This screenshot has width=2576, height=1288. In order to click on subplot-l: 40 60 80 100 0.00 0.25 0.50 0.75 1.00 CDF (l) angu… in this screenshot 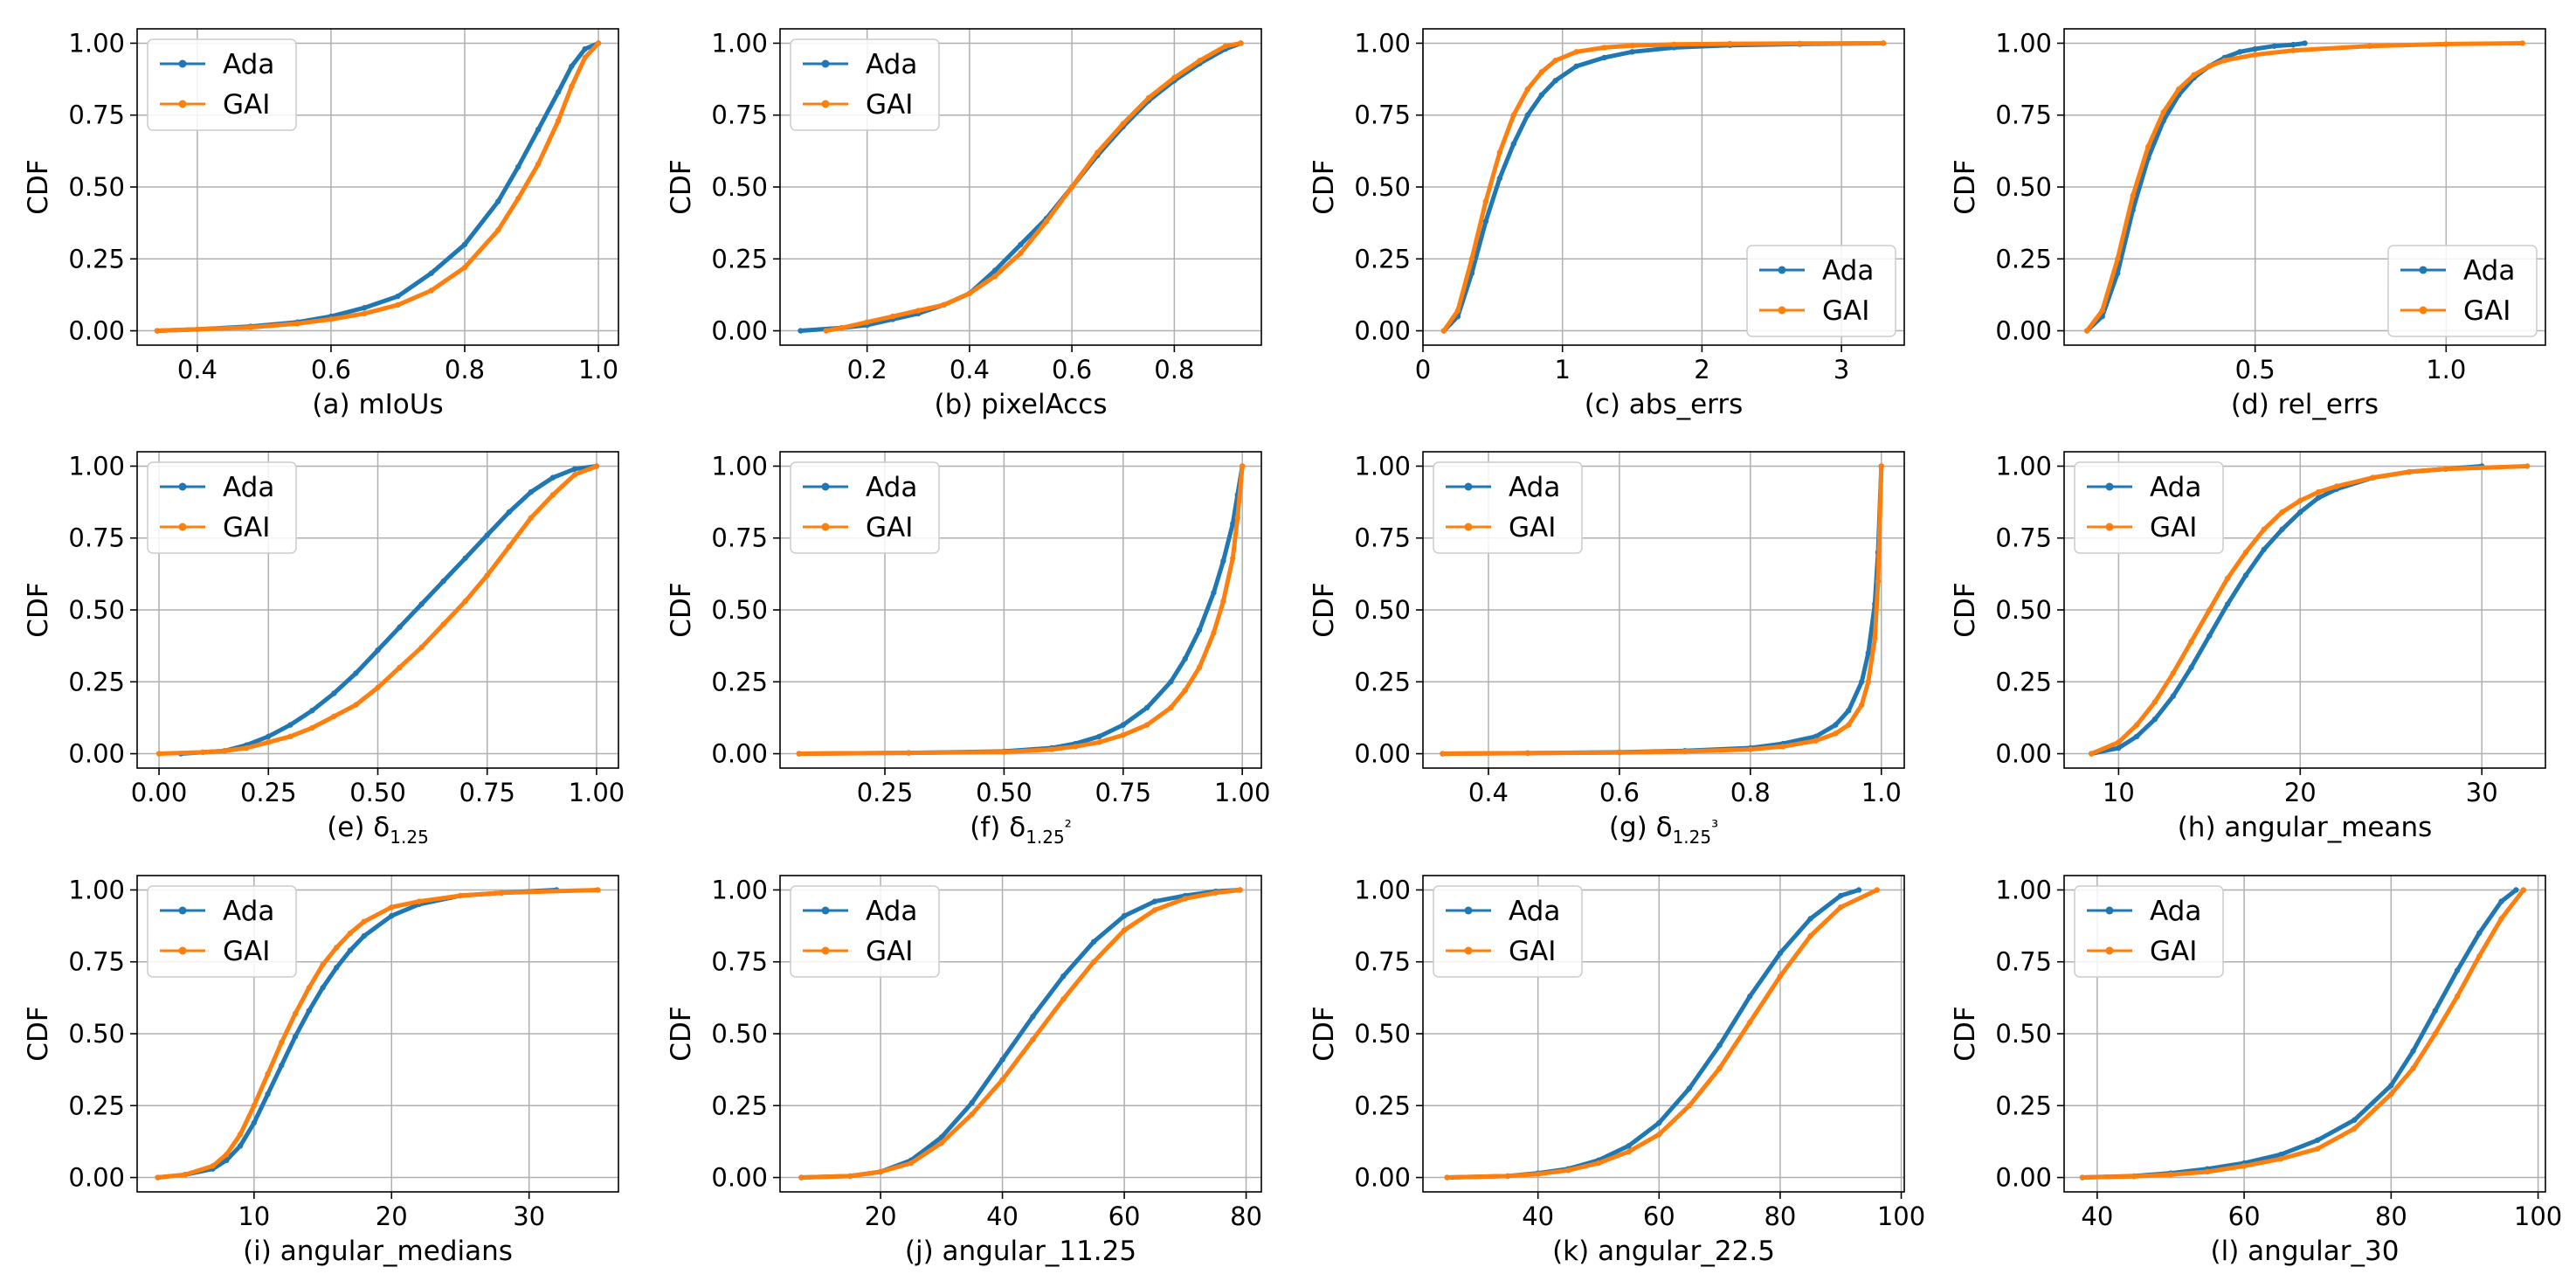, I will do `click(2256, 1071)`.